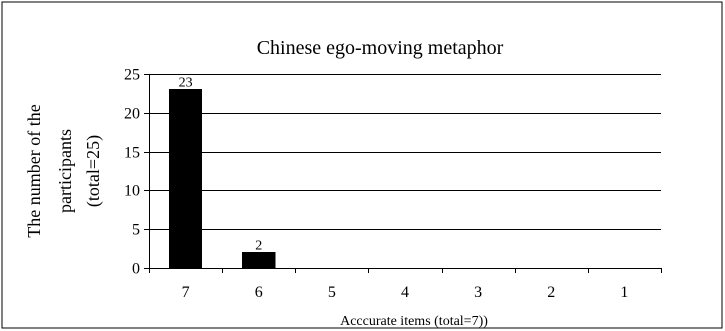  I want to click on x-tick-label-2: 2, so click(551, 292).